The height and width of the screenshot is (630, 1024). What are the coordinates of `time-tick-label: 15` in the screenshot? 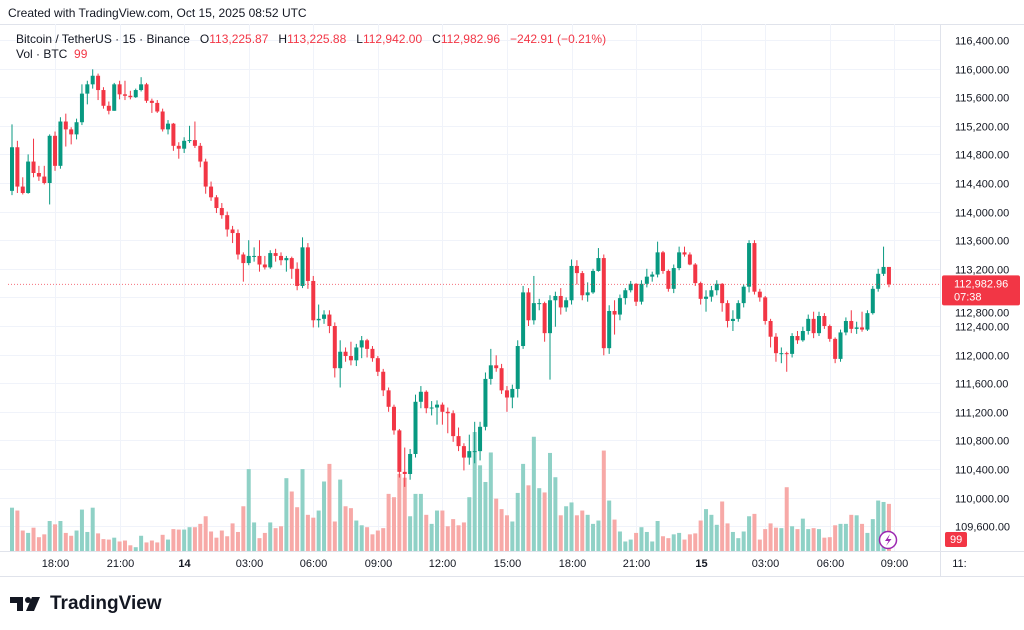 It's located at (701, 564).